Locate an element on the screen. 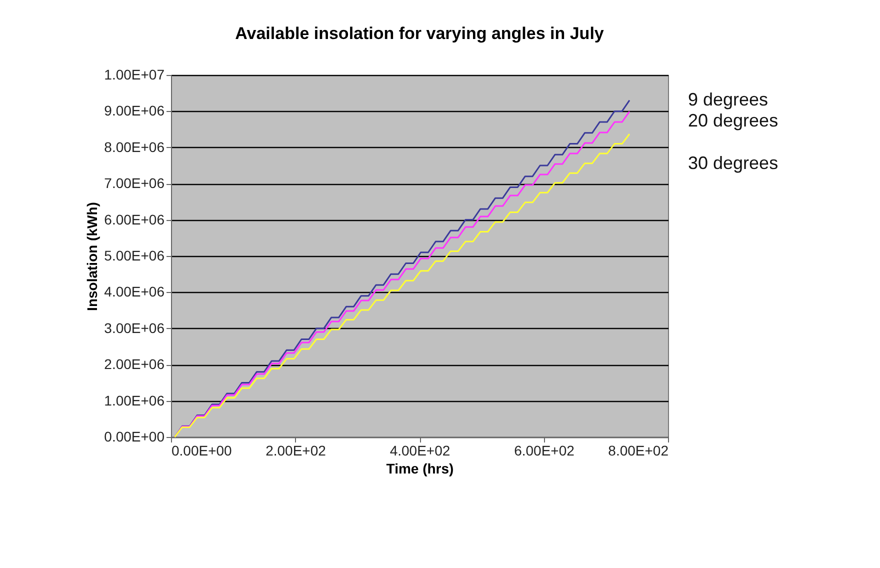 The width and height of the screenshot is (880, 568). text: 9 degrees is located at coordinates (728, 99).